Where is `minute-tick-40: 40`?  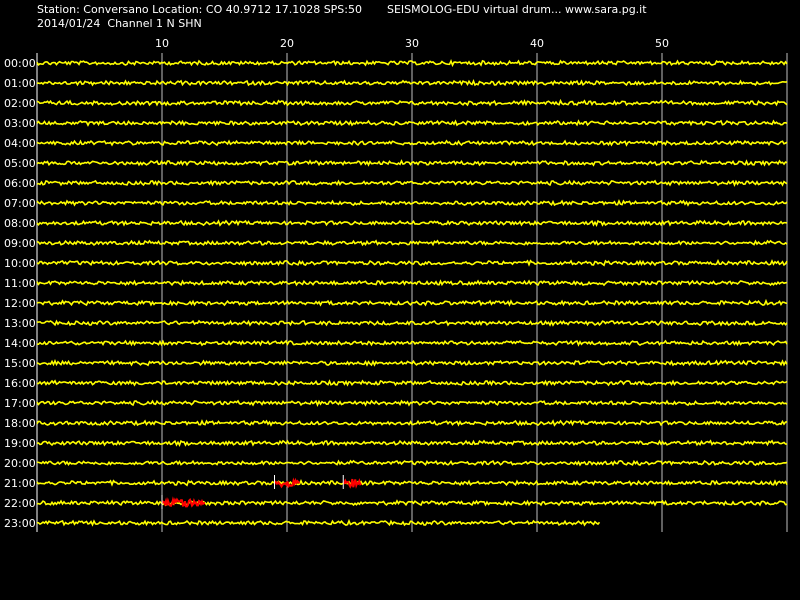 minute-tick-40: 40 is located at coordinates (537, 43).